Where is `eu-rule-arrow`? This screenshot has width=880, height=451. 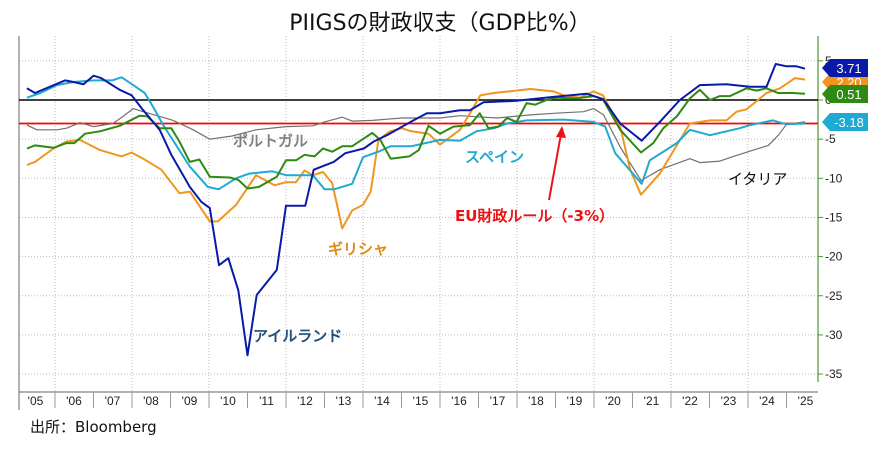
eu-rule-arrow is located at coordinates (555, 167).